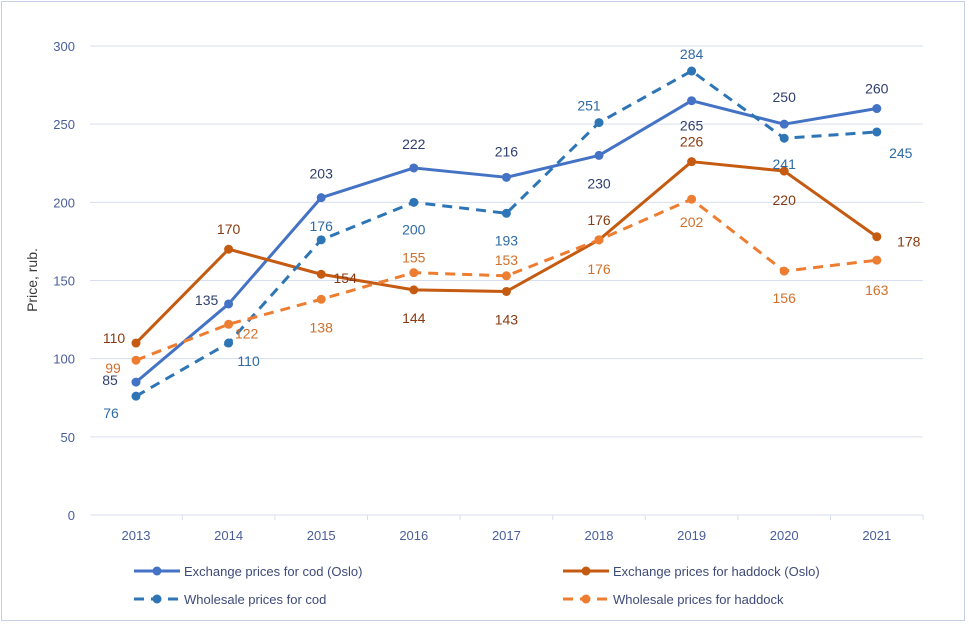 The image size is (969, 625). What do you see at coordinates (698, 599) in the screenshot?
I see `legend-label: Wholesale prices for haddock` at bounding box center [698, 599].